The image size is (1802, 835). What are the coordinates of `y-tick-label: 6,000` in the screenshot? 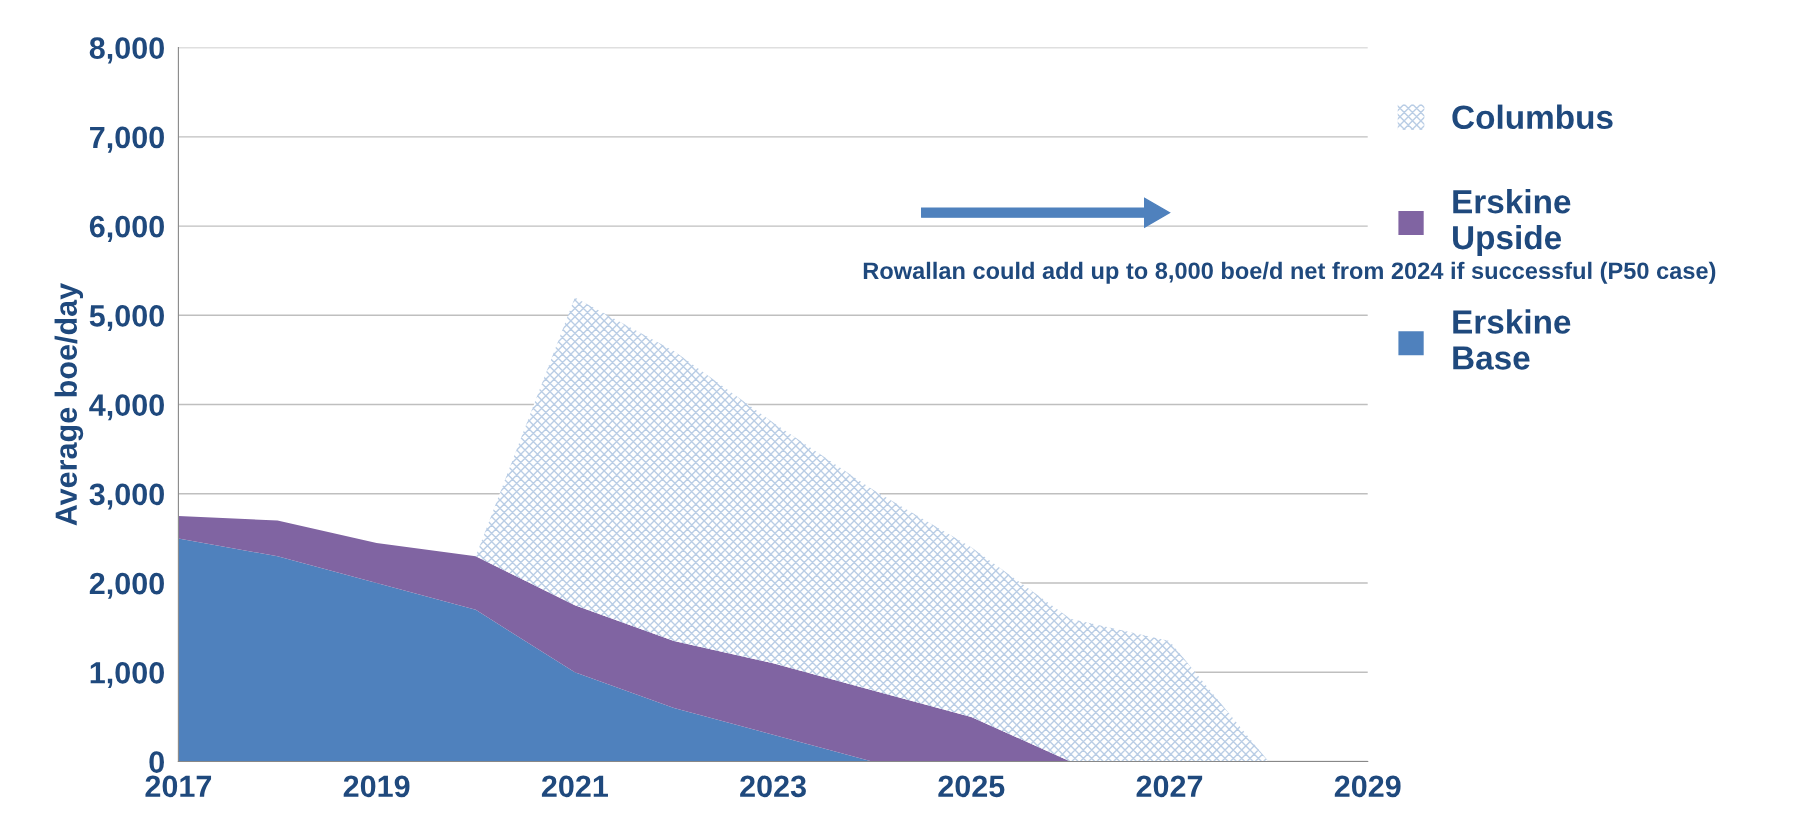 It's located at (126, 228).